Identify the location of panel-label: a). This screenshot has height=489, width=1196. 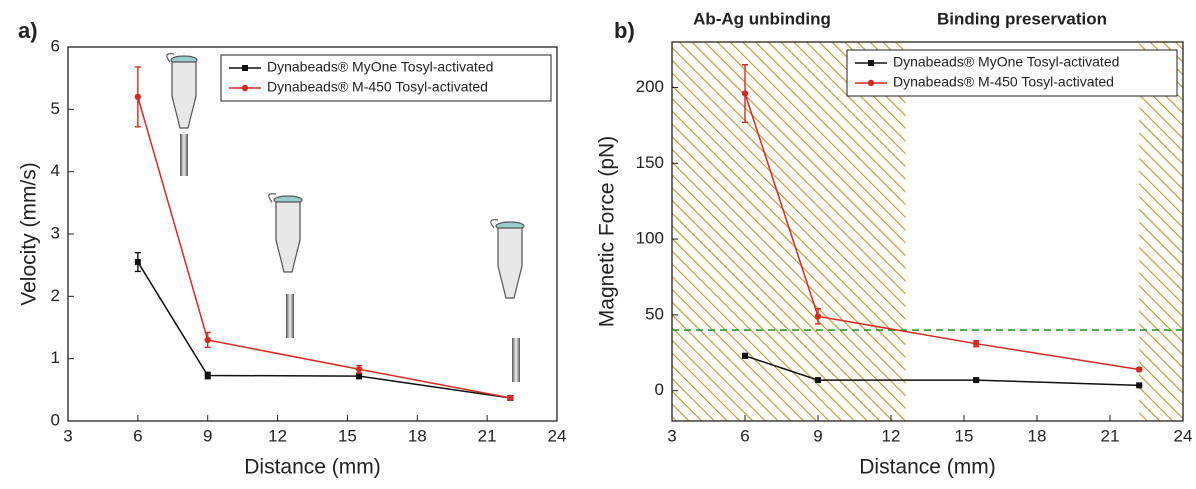
(28, 30).